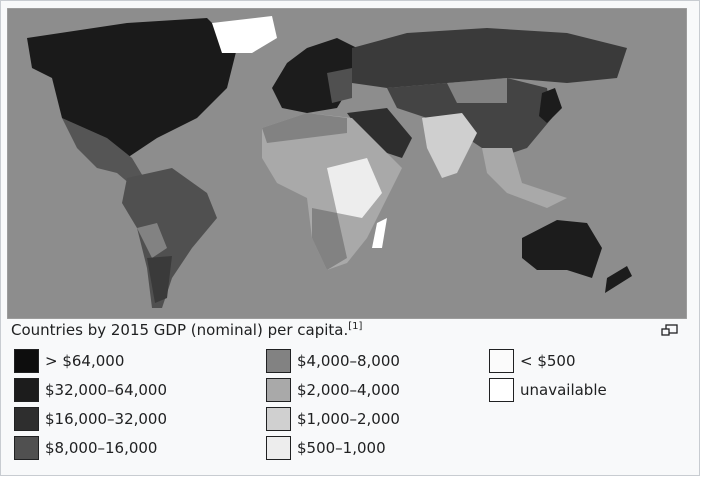  I want to click on legend-label: $8,000–16,000, so click(101, 448).